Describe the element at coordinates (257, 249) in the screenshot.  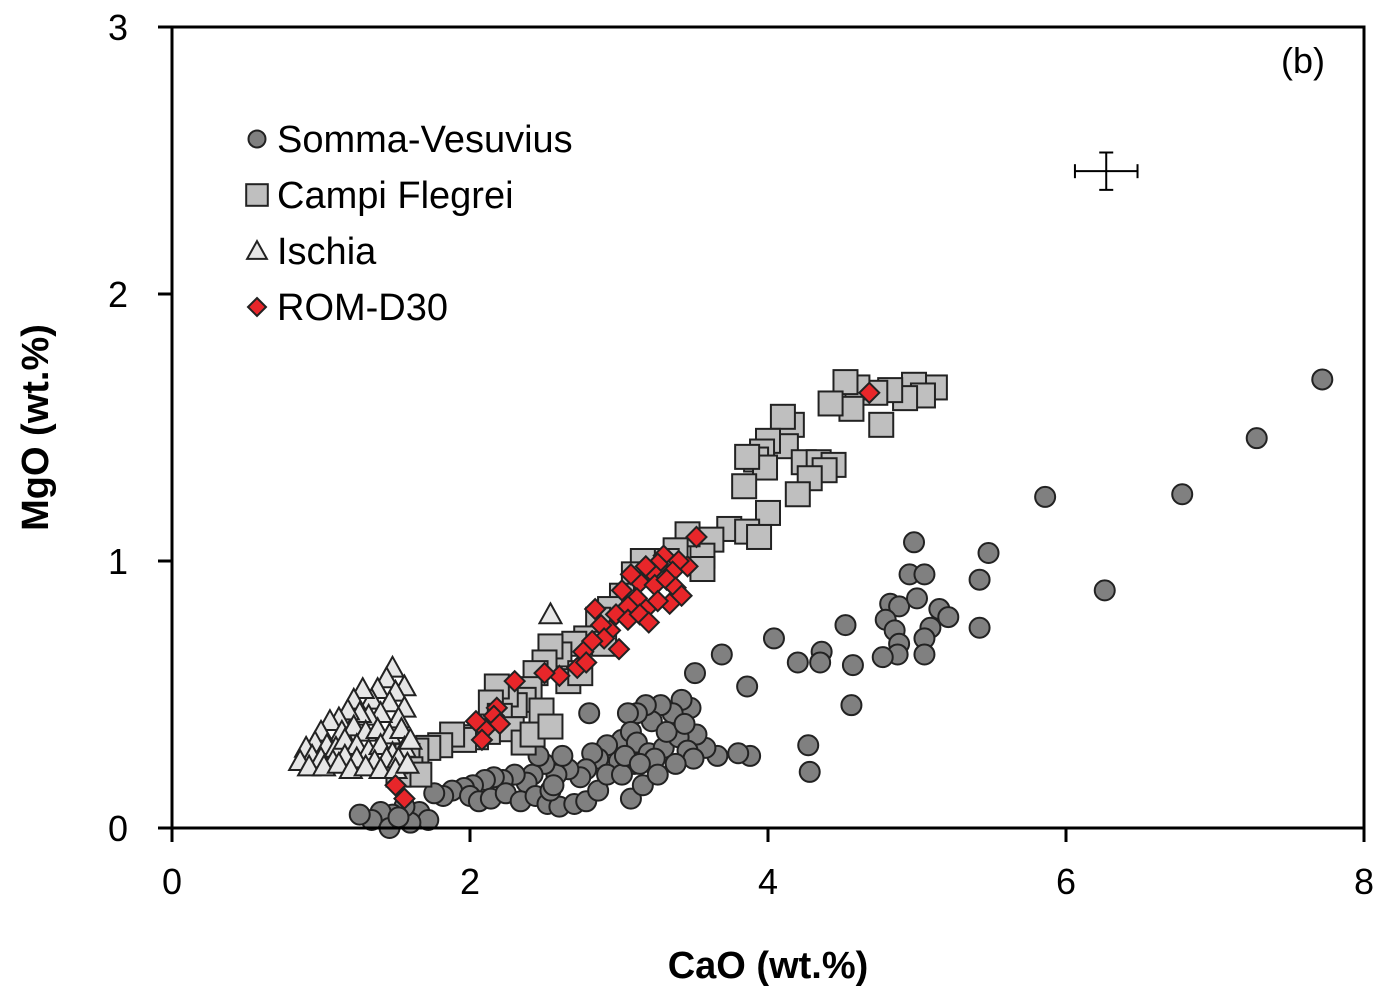
I see `legend-triangle-icon` at that location.